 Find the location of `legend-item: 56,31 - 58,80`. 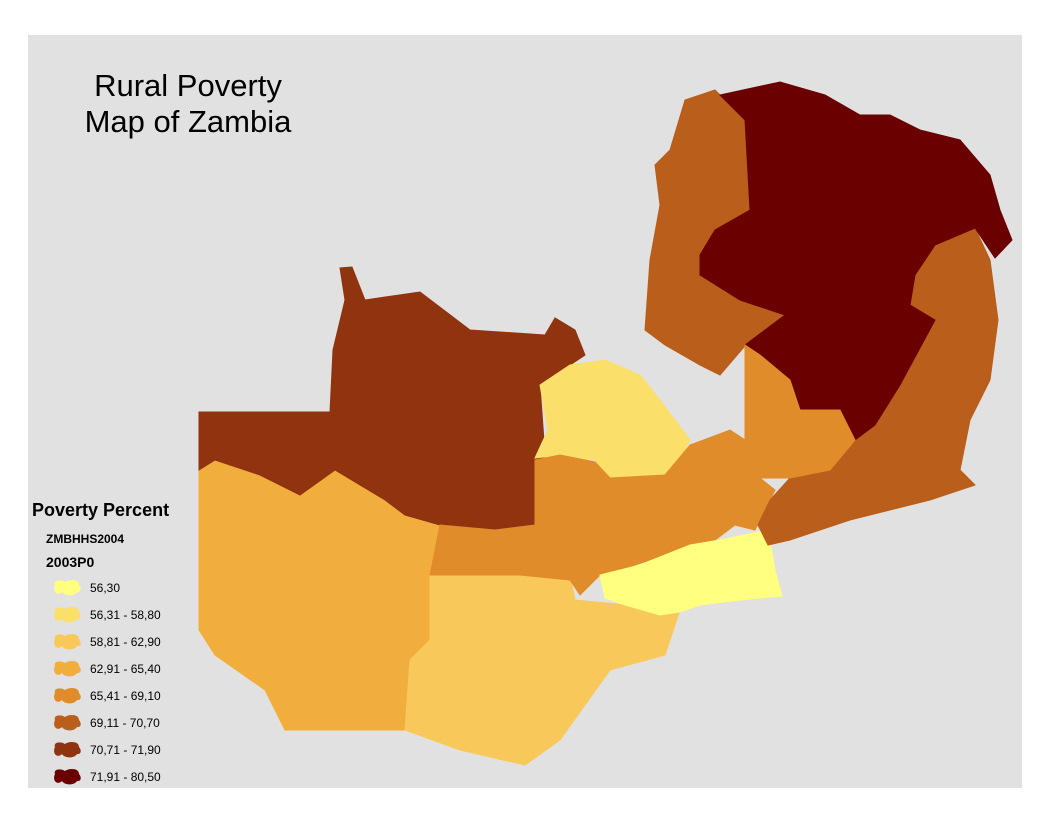

legend-item: 56,31 - 58,80 is located at coordinates (132, 614).